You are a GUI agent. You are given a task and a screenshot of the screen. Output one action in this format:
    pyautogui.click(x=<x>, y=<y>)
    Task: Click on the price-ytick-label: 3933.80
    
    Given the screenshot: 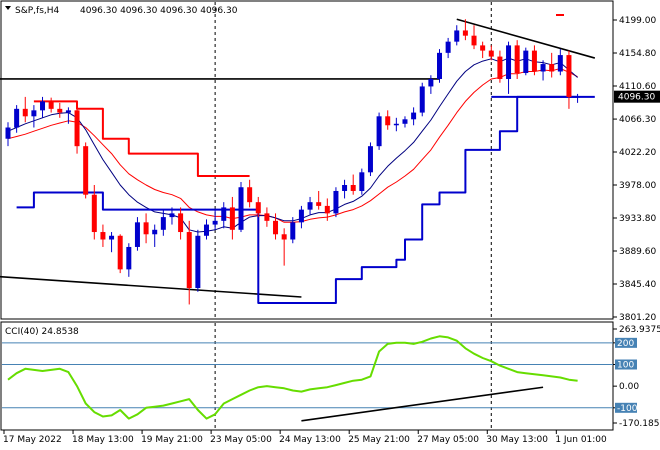 What is the action you would take?
    pyautogui.click(x=637, y=219)
    